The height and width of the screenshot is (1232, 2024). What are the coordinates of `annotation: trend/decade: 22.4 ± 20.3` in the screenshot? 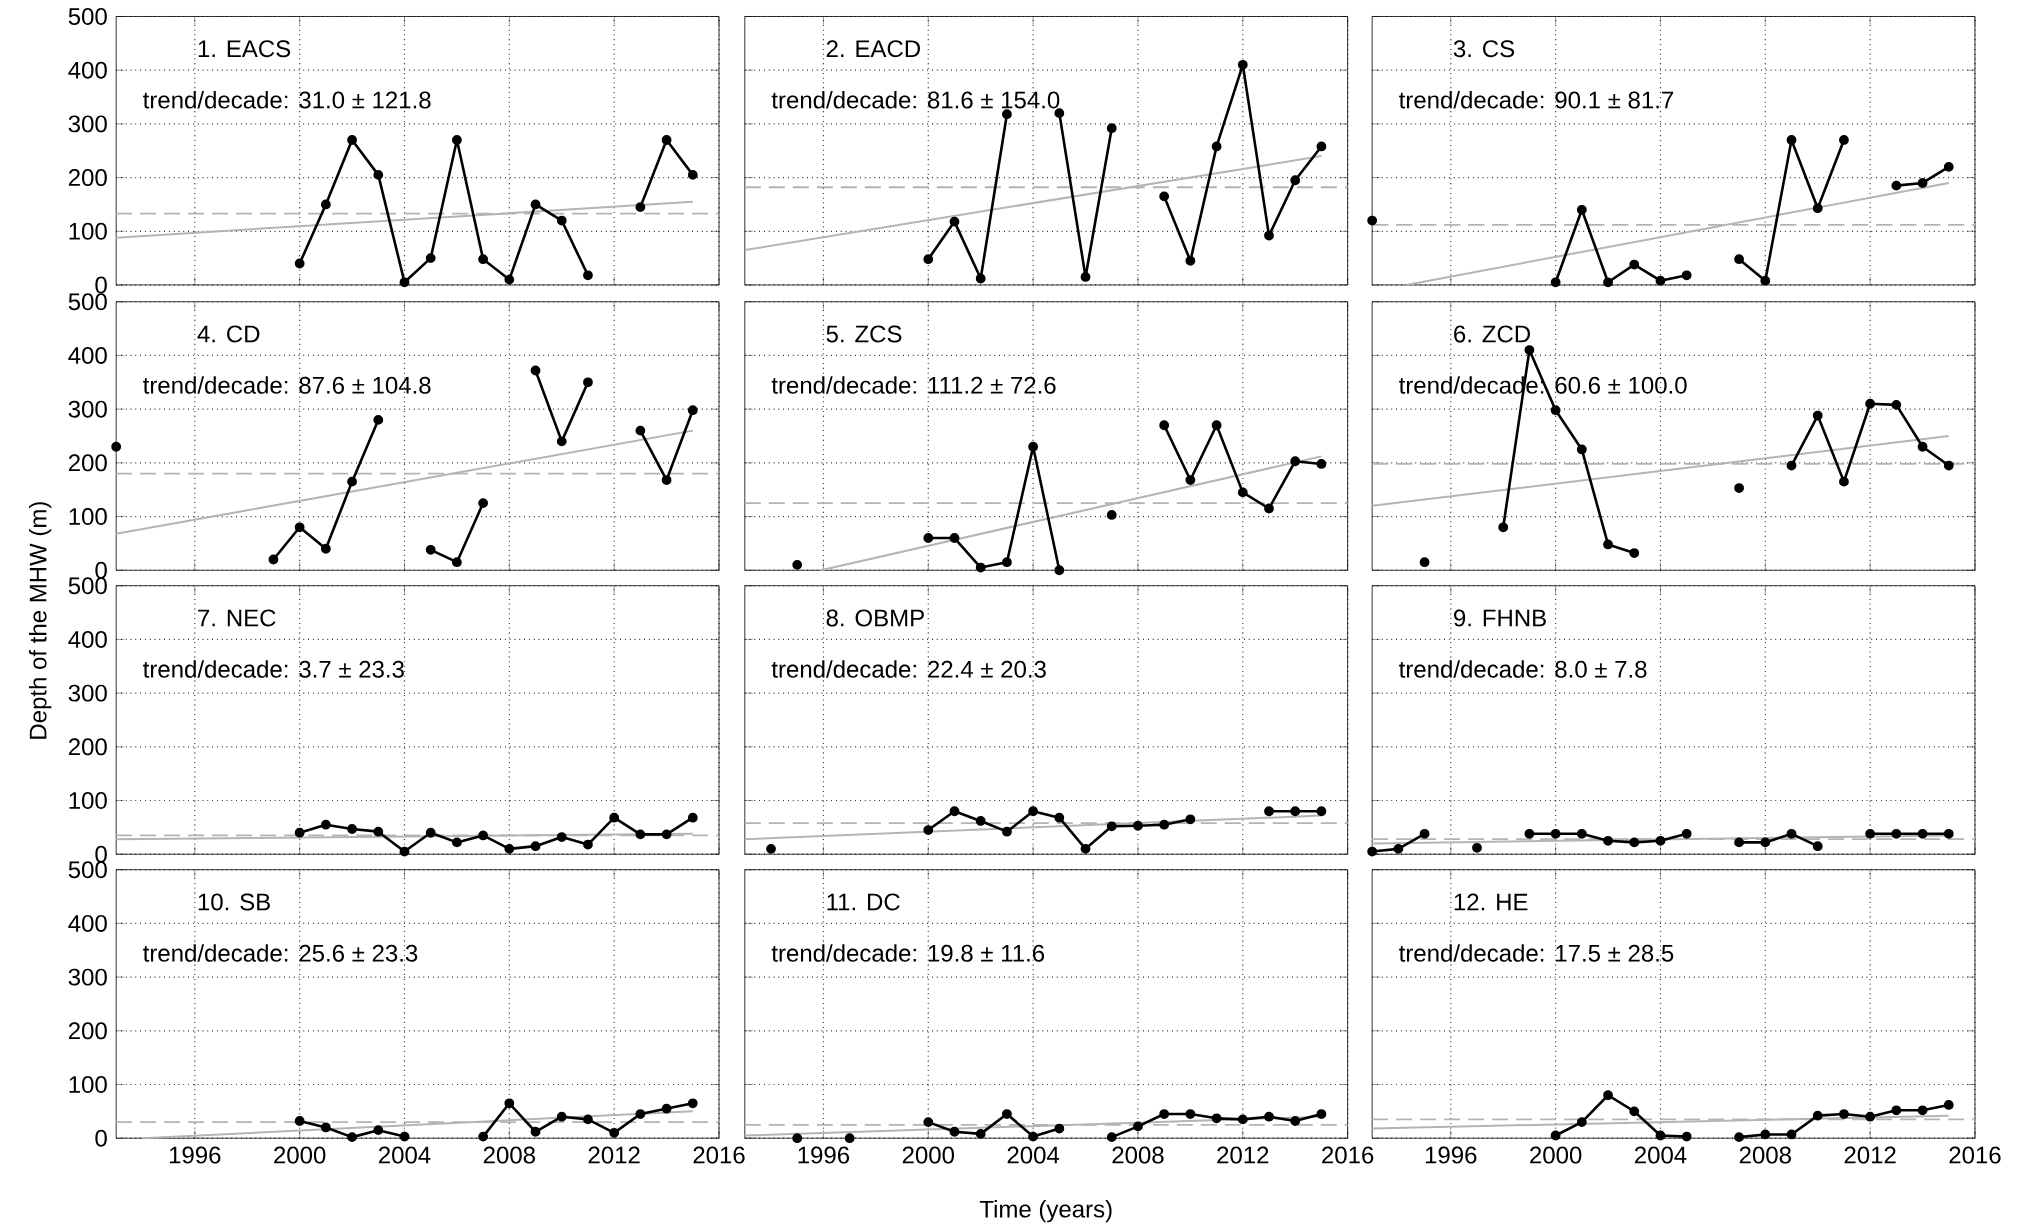 It's located at (908, 669).